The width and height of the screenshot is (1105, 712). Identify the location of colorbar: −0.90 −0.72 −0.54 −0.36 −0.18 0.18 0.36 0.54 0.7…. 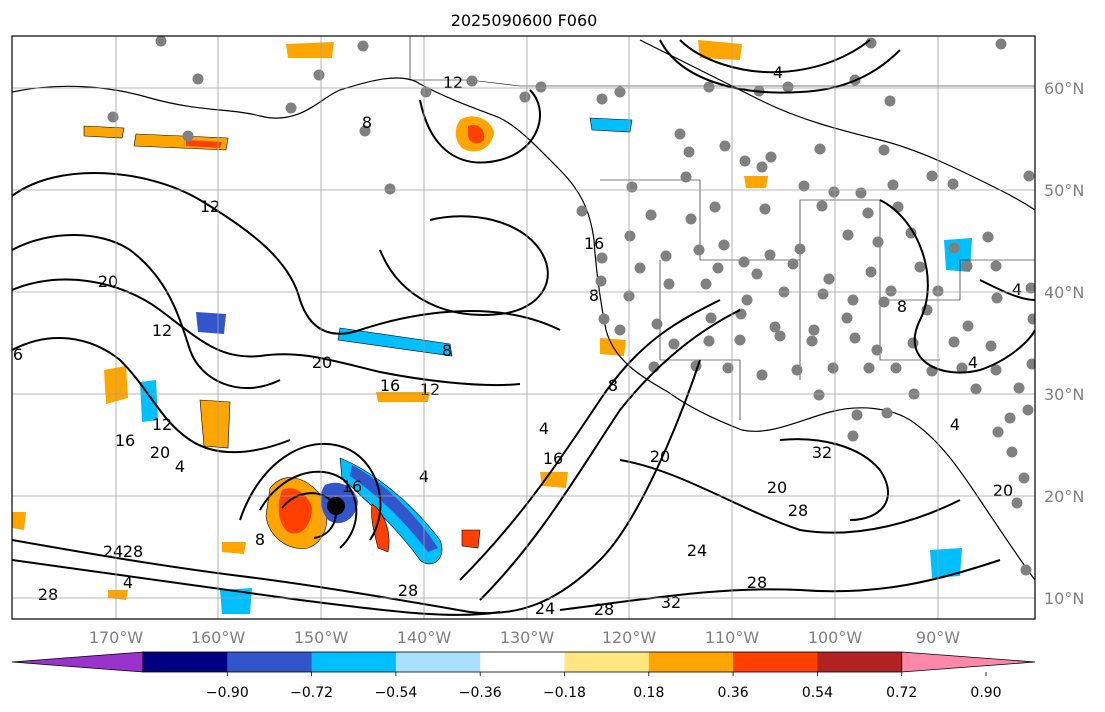
(523, 676).